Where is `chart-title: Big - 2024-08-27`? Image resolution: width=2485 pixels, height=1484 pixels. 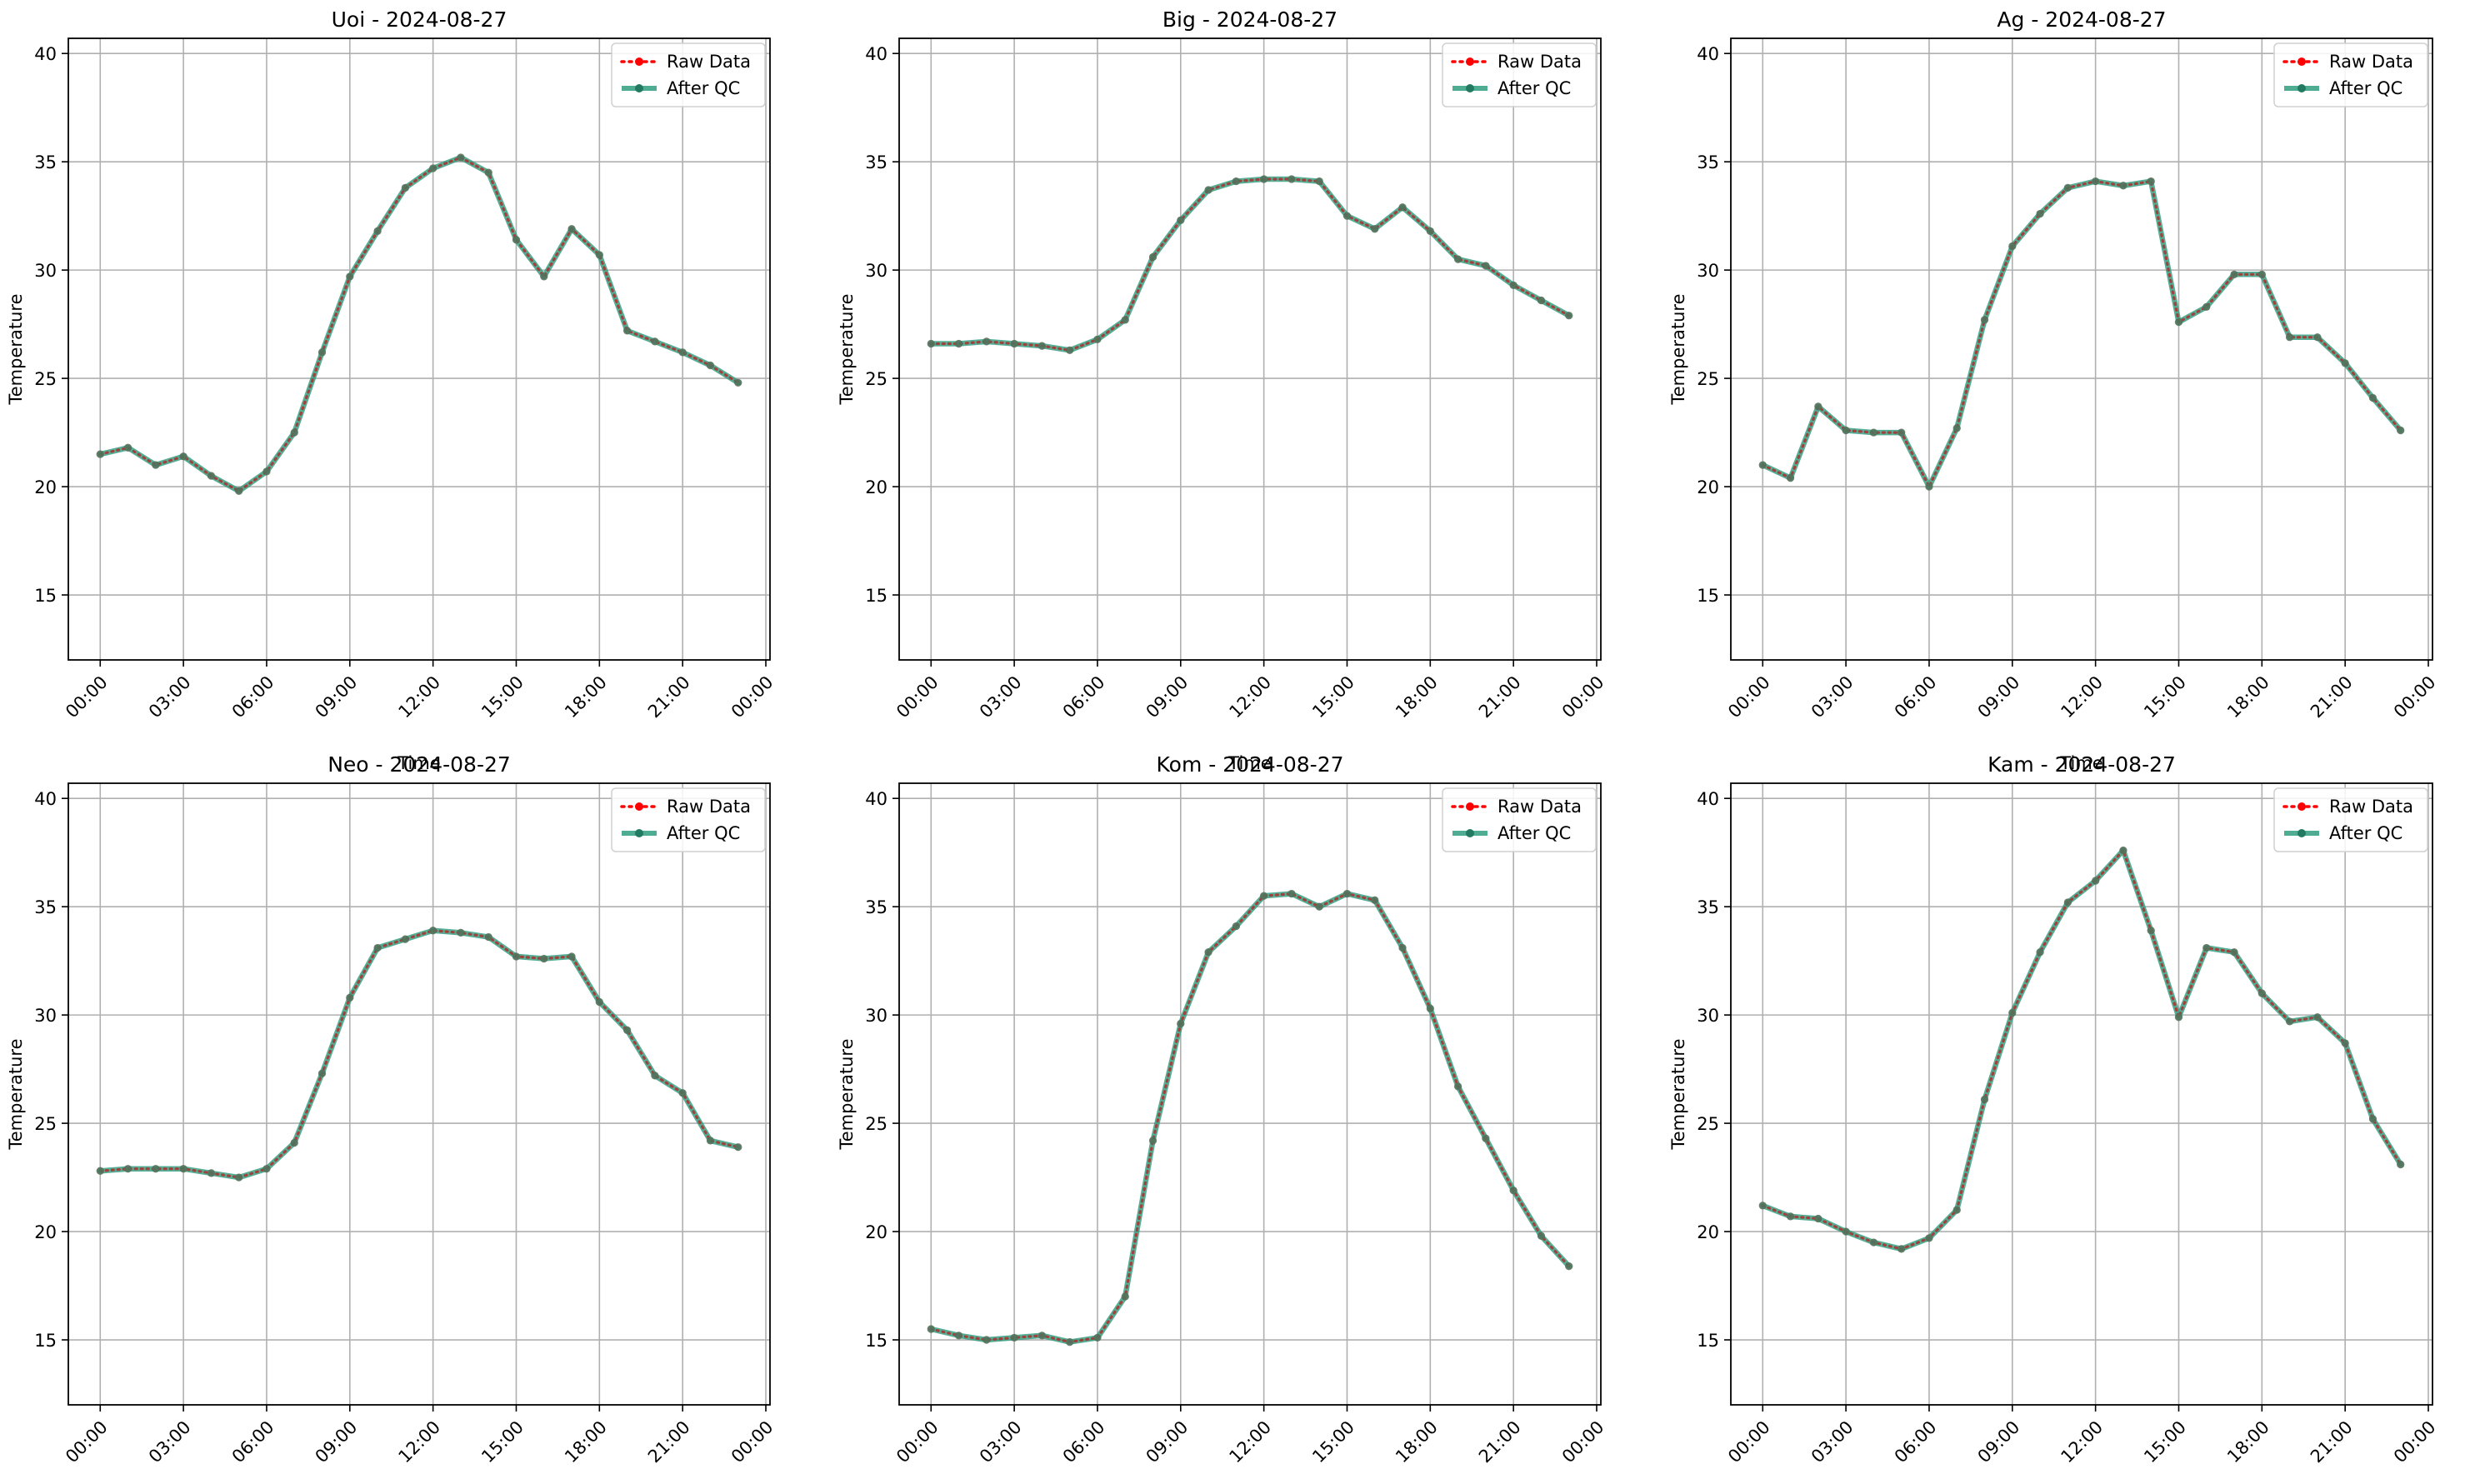 chart-title: Big - 2024-08-27 is located at coordinates (1250, 19).